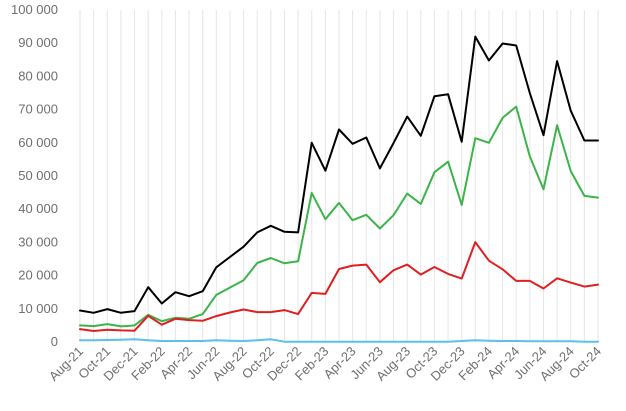  What do you see at coordinates (38, 109) in the screenshot?
I see `y-tick-label: 70 000` at bounding box center [38, 109].